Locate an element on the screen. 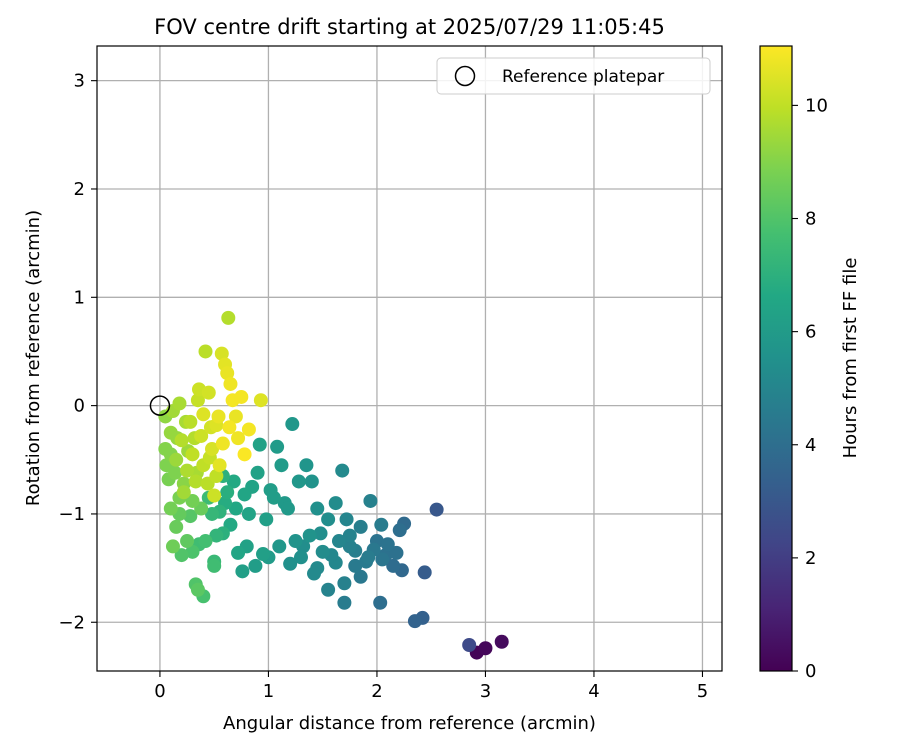 The width and height of the screenshot is (900, 750). y-axis-ticks: −2 −1 0 1 2 3 is located at coordinates (77, 352).